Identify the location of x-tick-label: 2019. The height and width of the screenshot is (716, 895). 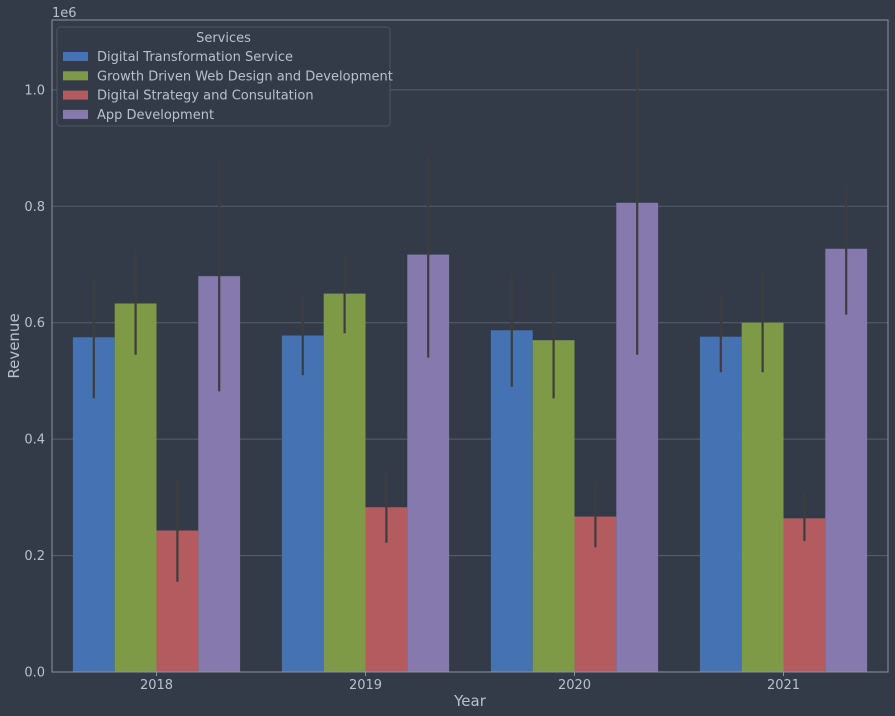
(365, 685).